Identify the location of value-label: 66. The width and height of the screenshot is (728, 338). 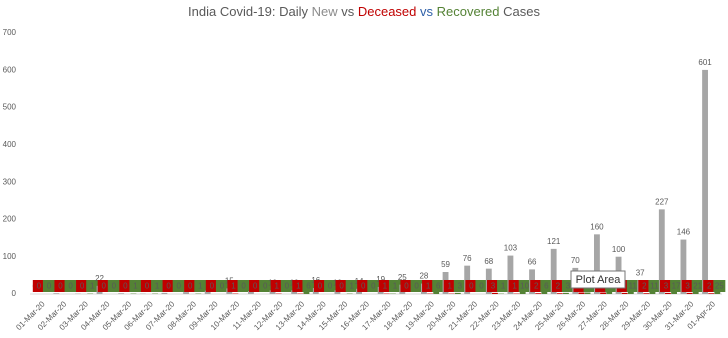
(532, 262).